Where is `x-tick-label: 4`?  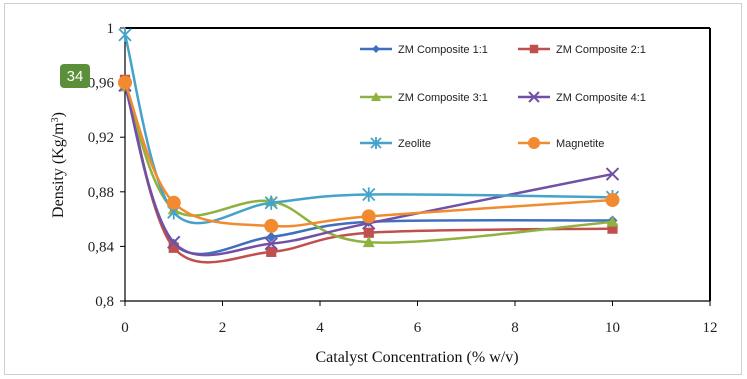
x-tick-label: 4 is located at coordinates (320, 328).